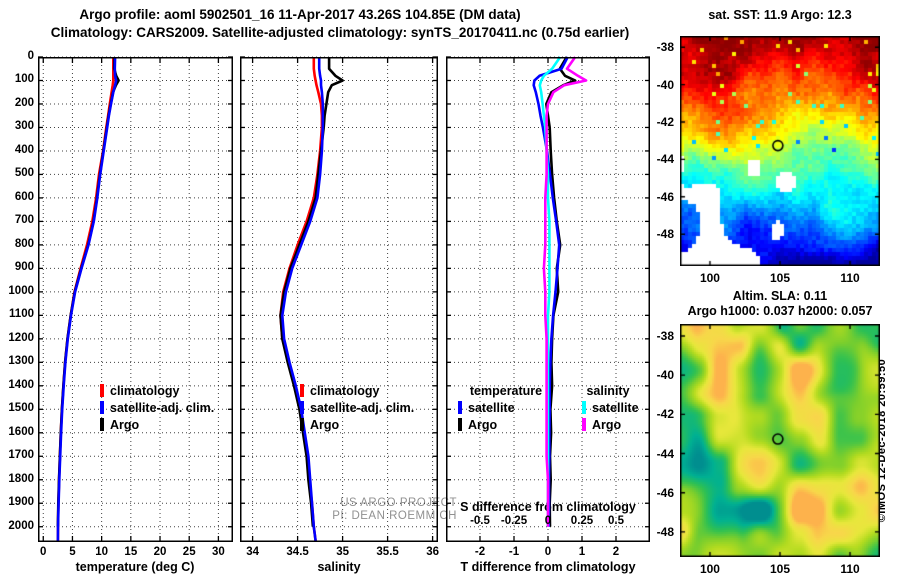 This screenshot has width=900, height=580. I want to click on diff-xtick-label: -1, so click(514, 552).